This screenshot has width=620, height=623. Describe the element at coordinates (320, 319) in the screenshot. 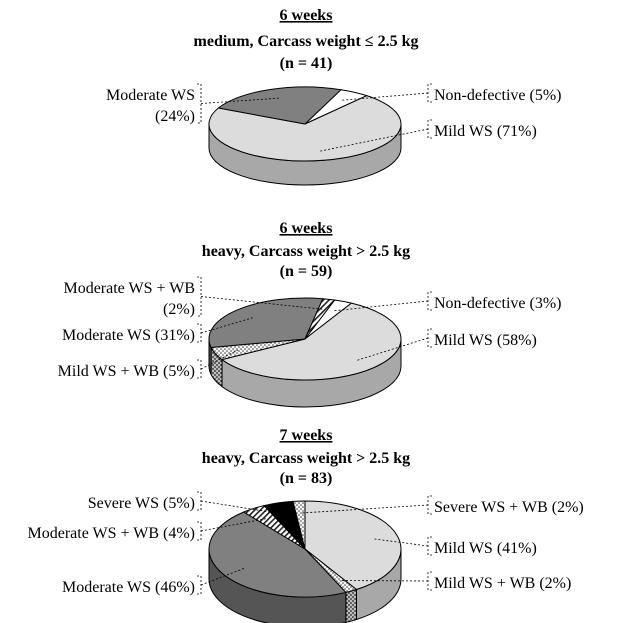

I see `pie-slice-moderate-ws-wb` at that location.